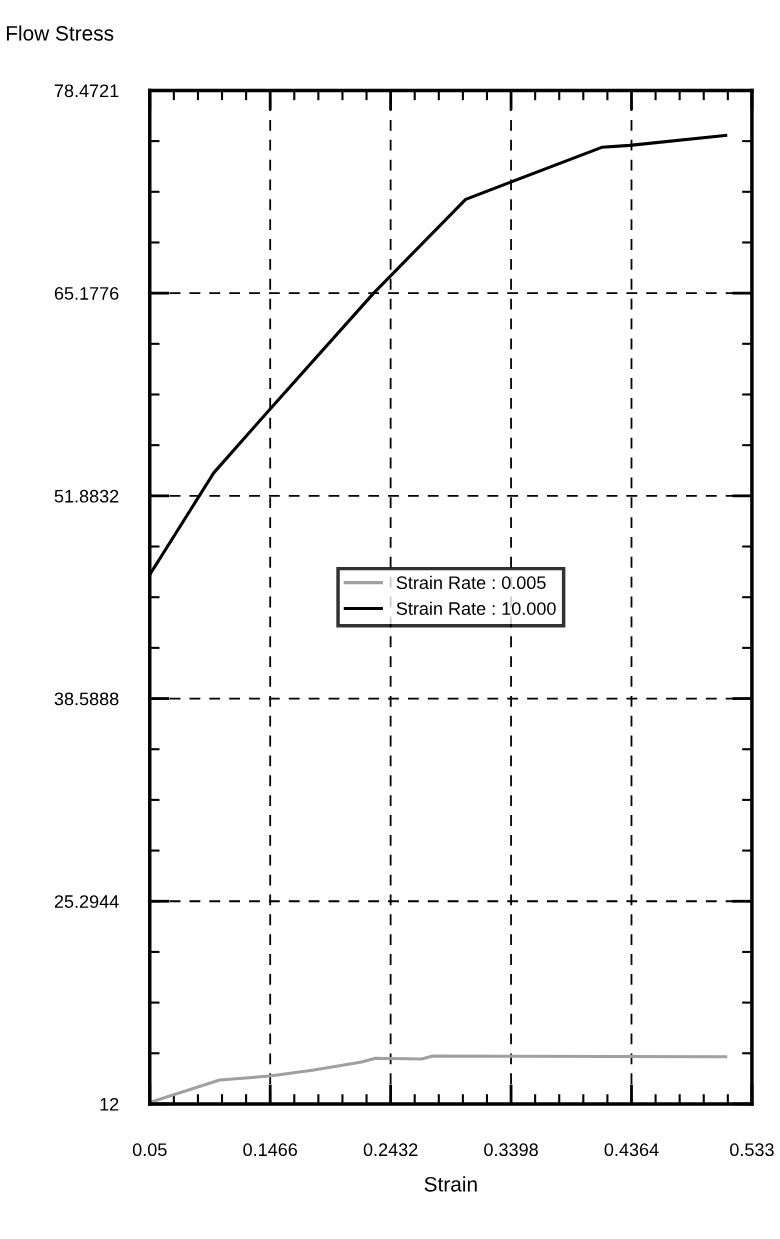  I want to click on y-tick-label: 65.1776, so click(86, 293).